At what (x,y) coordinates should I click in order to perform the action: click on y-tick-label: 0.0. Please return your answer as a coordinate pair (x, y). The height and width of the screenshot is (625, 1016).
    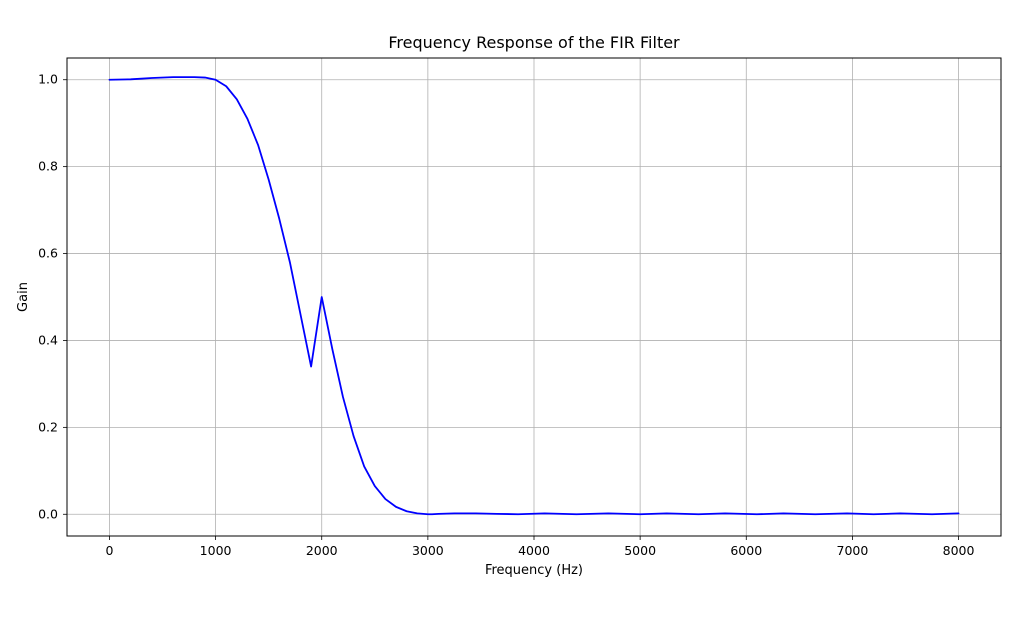
    Looking at the image, I should click on (48, 513).